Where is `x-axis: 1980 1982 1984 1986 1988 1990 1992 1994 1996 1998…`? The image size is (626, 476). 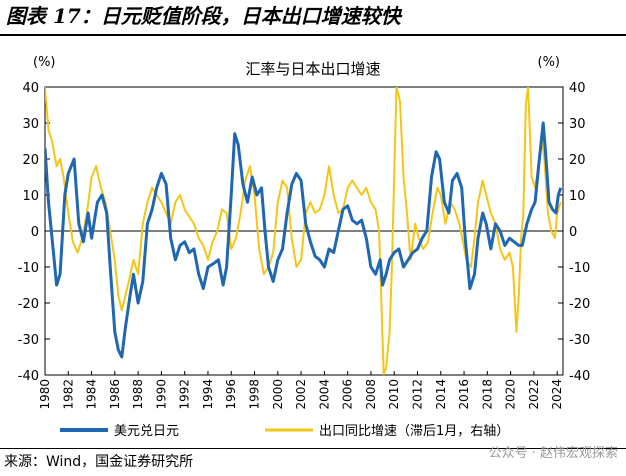 x-axis: 1980 1982 1984 1986 1988 1990 1992 1994 1996 1998… is located at coordinates (301, 390).